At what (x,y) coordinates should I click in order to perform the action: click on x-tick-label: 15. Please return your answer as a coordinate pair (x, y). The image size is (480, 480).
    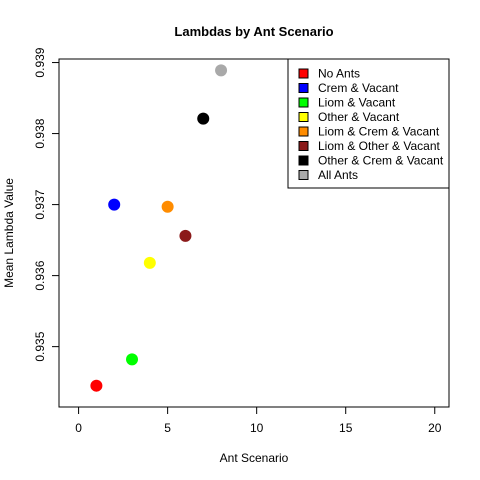
    Looking at the image, I should click on (346, 428).